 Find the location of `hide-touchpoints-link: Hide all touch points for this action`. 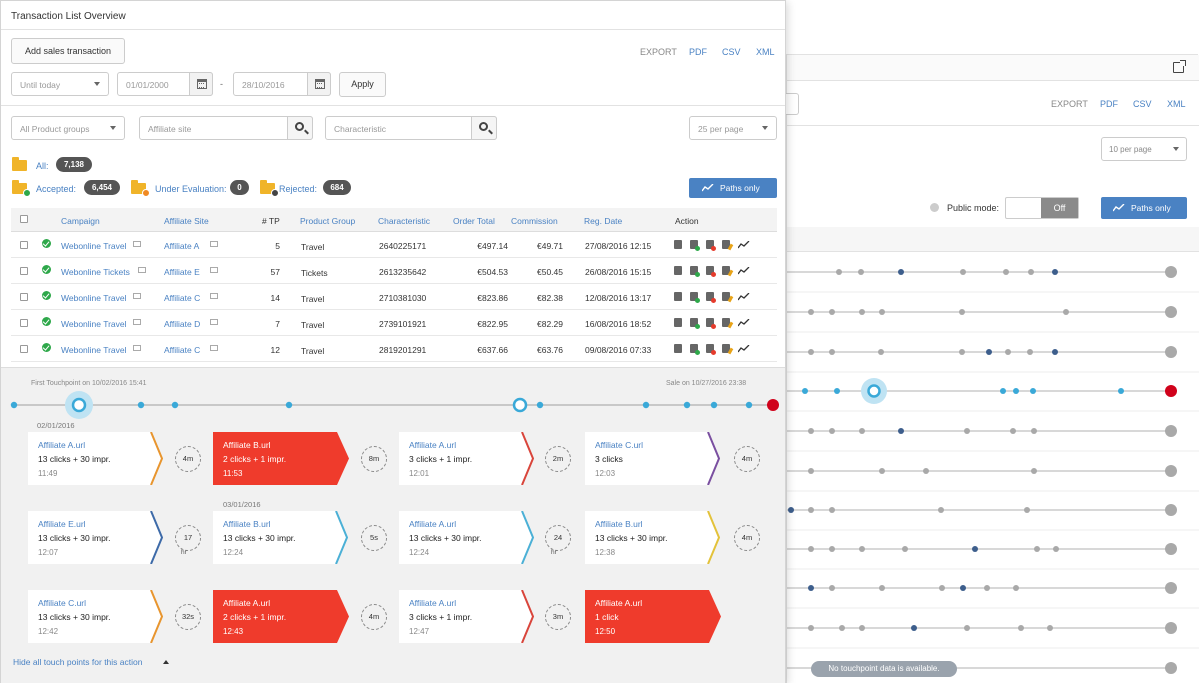

hide-touchpoints-link: Hide all touch points for this action is located at coordinates (78, 662).